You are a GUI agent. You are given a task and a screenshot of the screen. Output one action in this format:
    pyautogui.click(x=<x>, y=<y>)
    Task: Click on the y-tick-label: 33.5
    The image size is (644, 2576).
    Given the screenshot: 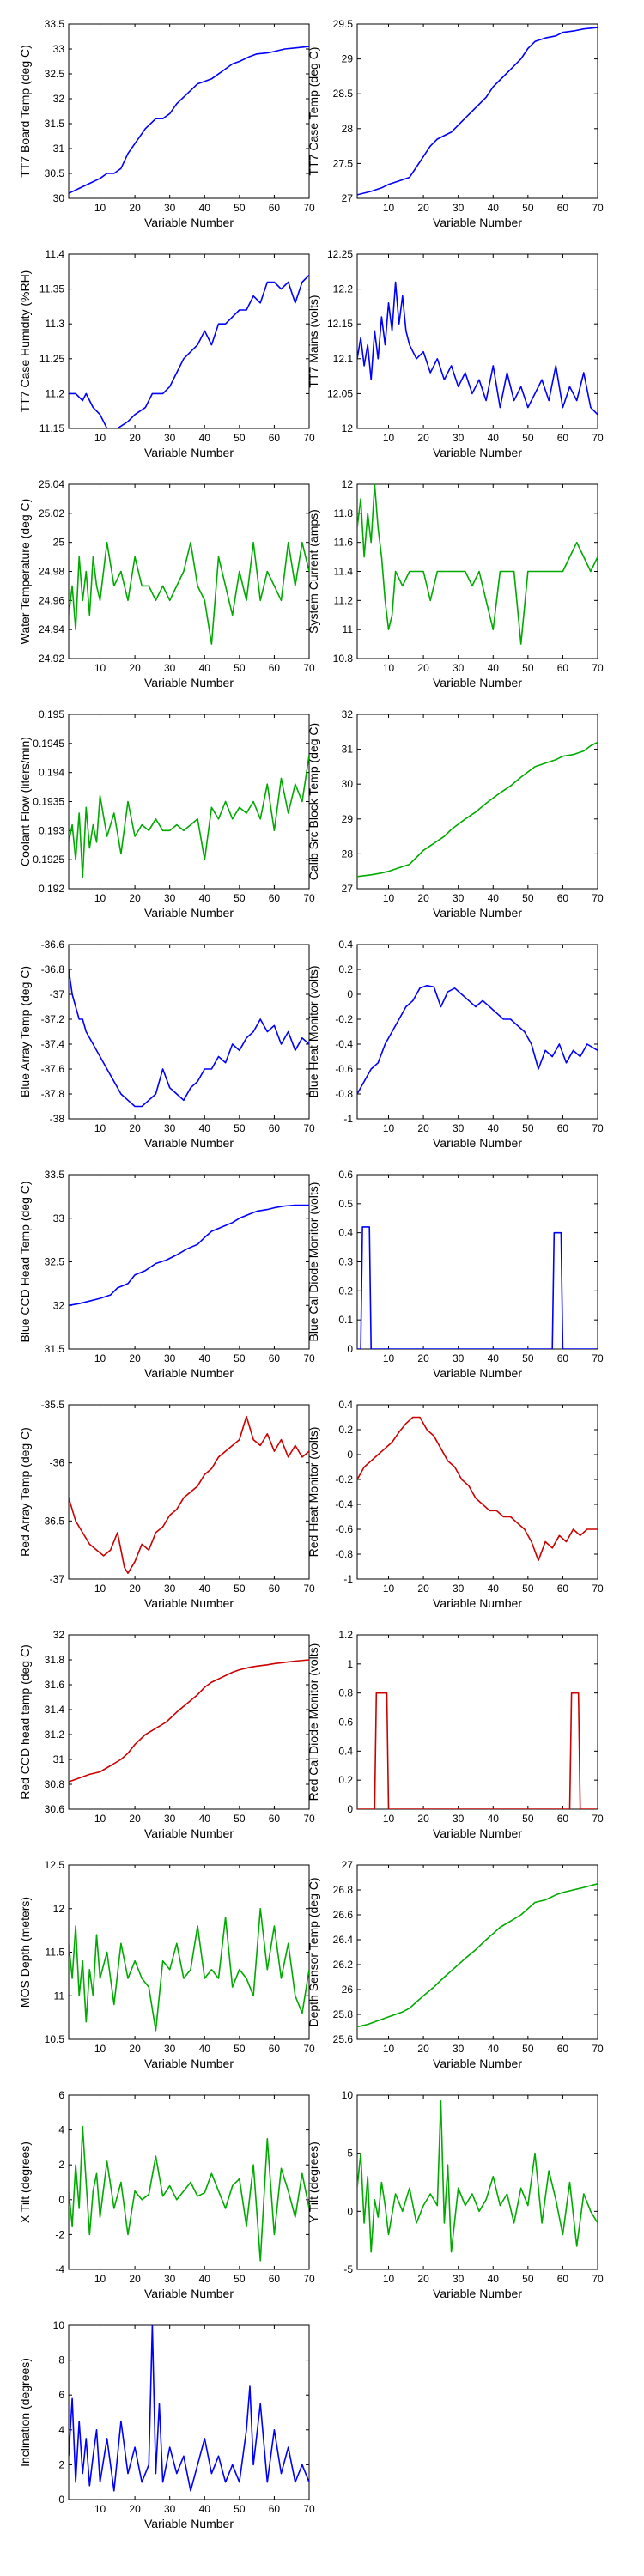 What is the action you would take?
    pyautogui.click(x=55, y=1175)
    